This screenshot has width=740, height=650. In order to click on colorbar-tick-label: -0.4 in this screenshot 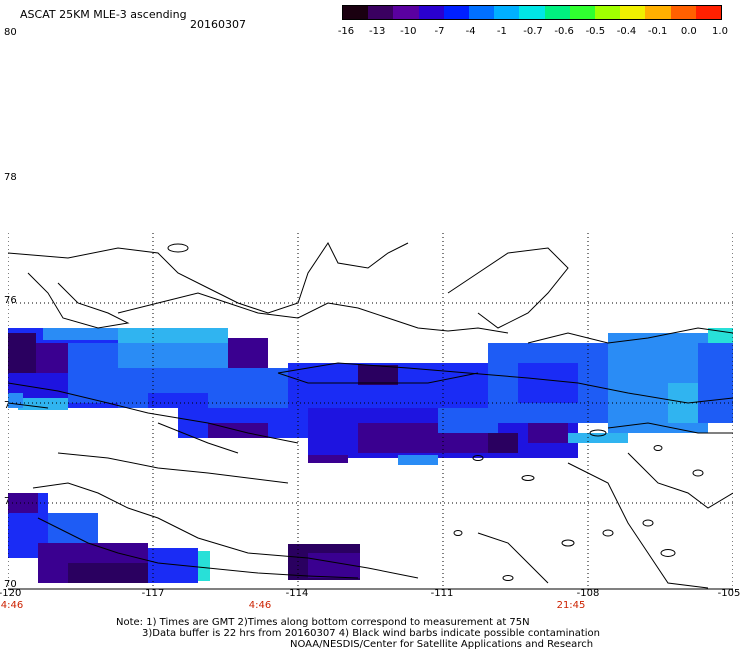, I will do `click(626, 31)`.